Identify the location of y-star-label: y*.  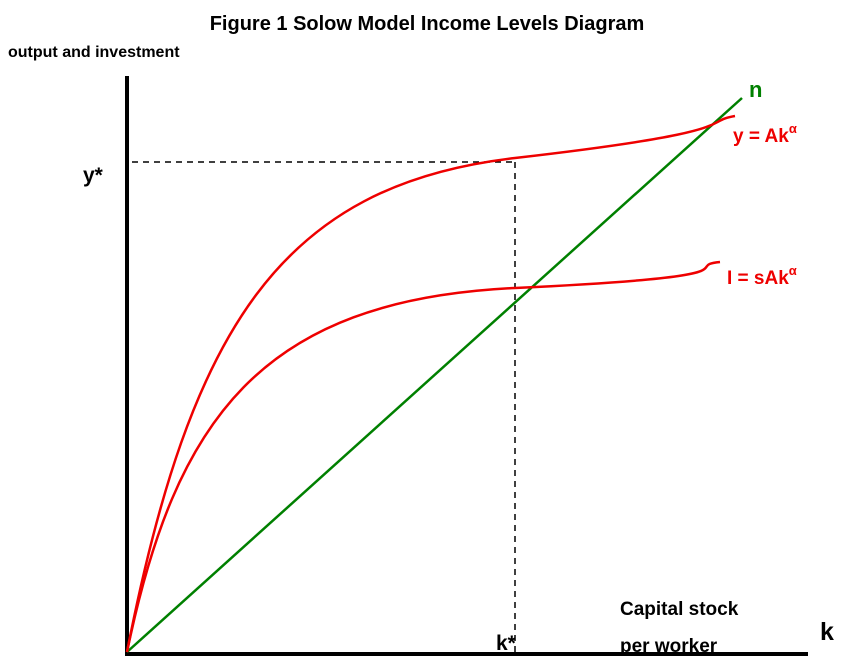
(93, 175).